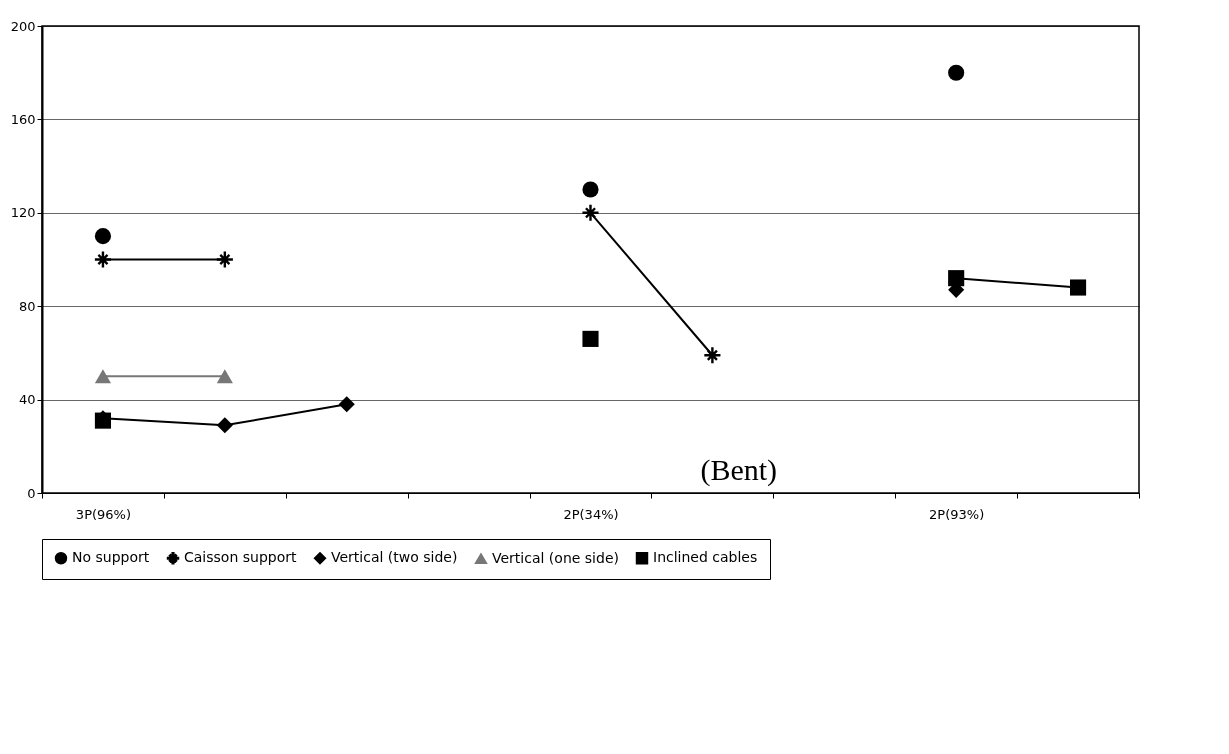 Image resolution: width=1229 pixels, height=754 pixels. What do you see at coordinates (739, 470) in the screenshot?
I see `annotation: (Bent)` at bounding box center [739, 470].